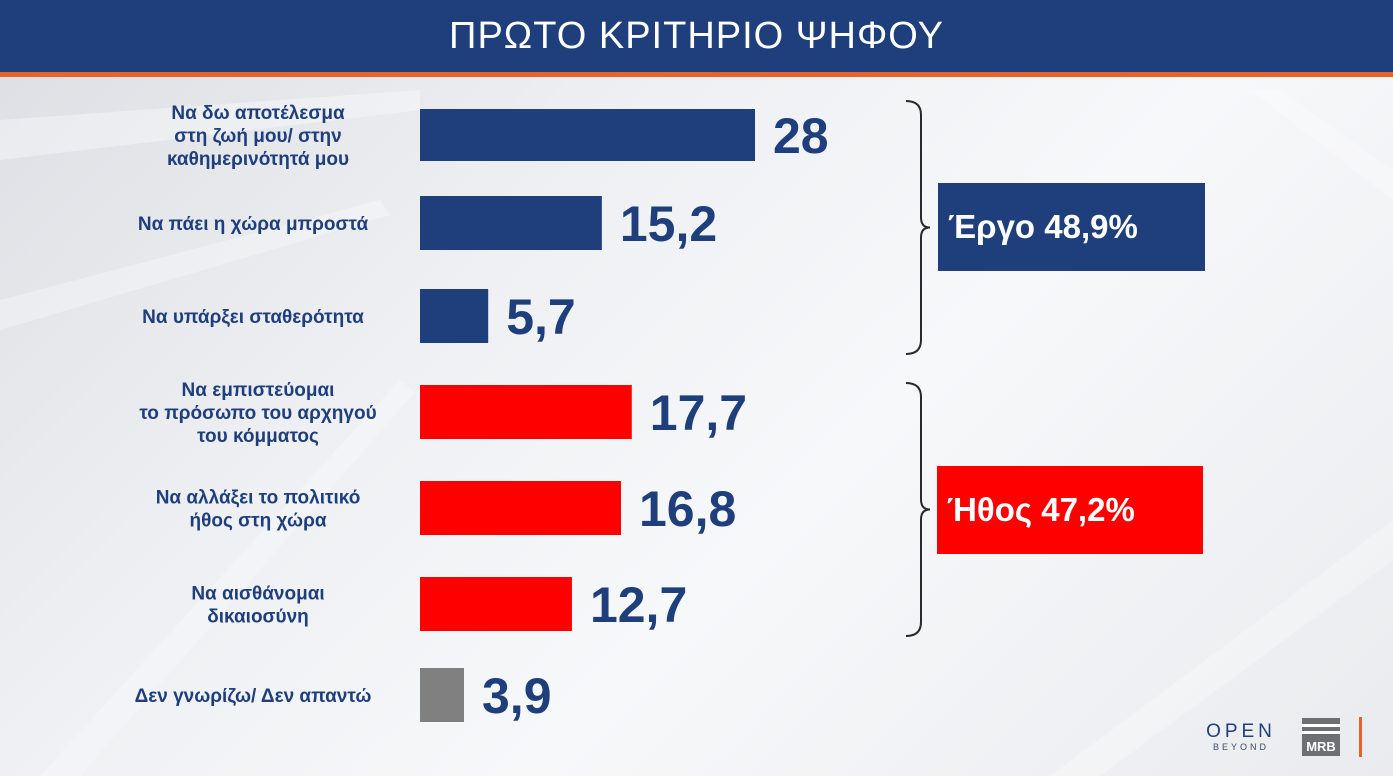  Describe the element at coordinates (258, 436) in the screenshot. I see `category-label-line: του κόμματος` at that location.